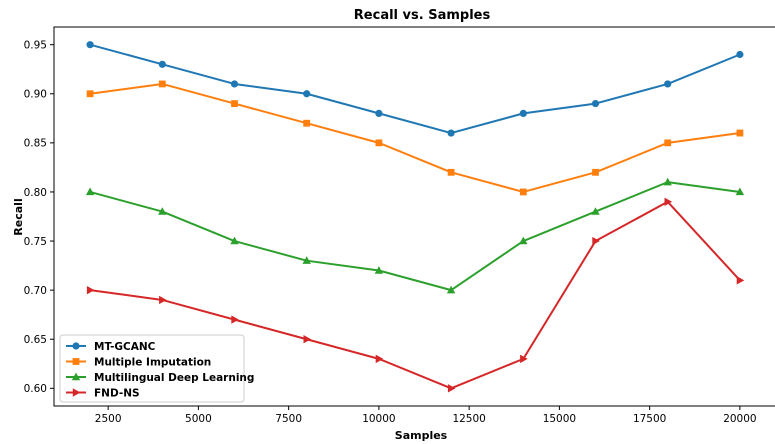  What do you see at coordinates (378, 419) in the screenshot?
I see `x-tick-label: 10000` at bounding box center [378, 419].